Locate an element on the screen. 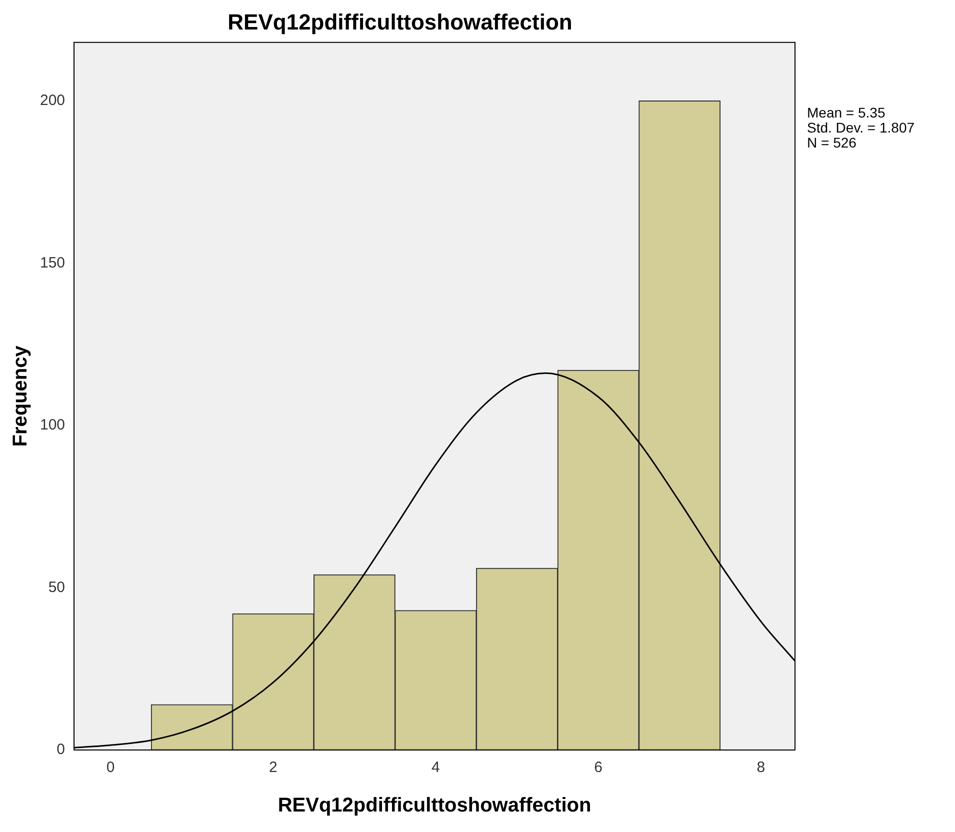 This screenshot has width=955, height=832. y-tick-label: 50 is located at coordinates (57, 587).